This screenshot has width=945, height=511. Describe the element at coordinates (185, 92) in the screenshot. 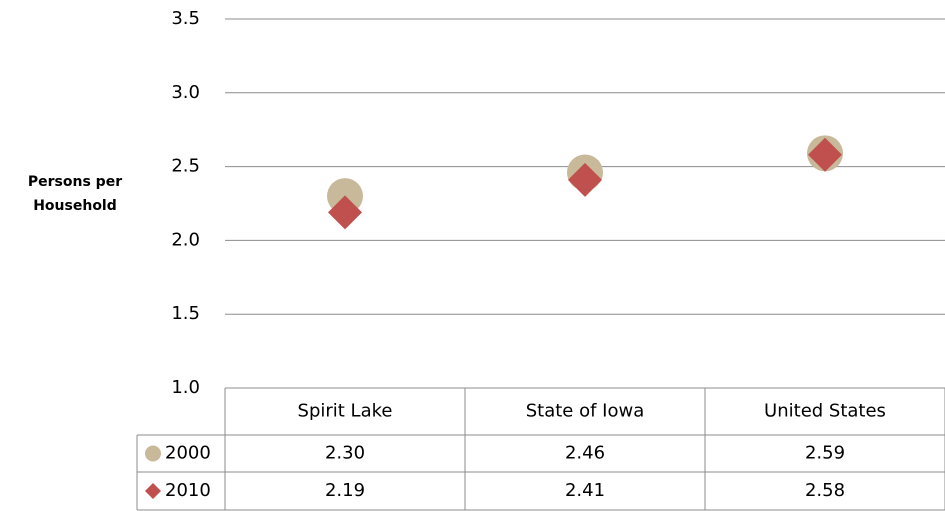

I see `y-tick-label: 3.0` at that location.